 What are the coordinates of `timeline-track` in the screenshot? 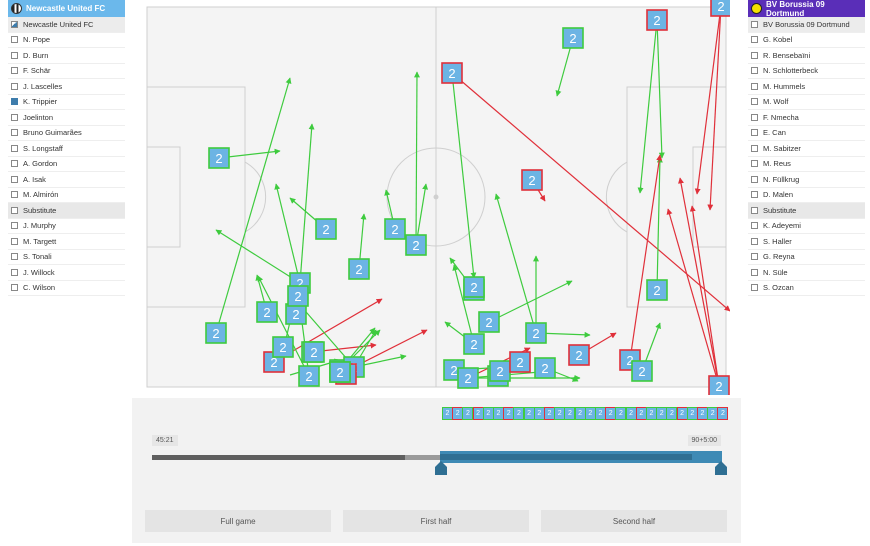 It's located at (436, 457).